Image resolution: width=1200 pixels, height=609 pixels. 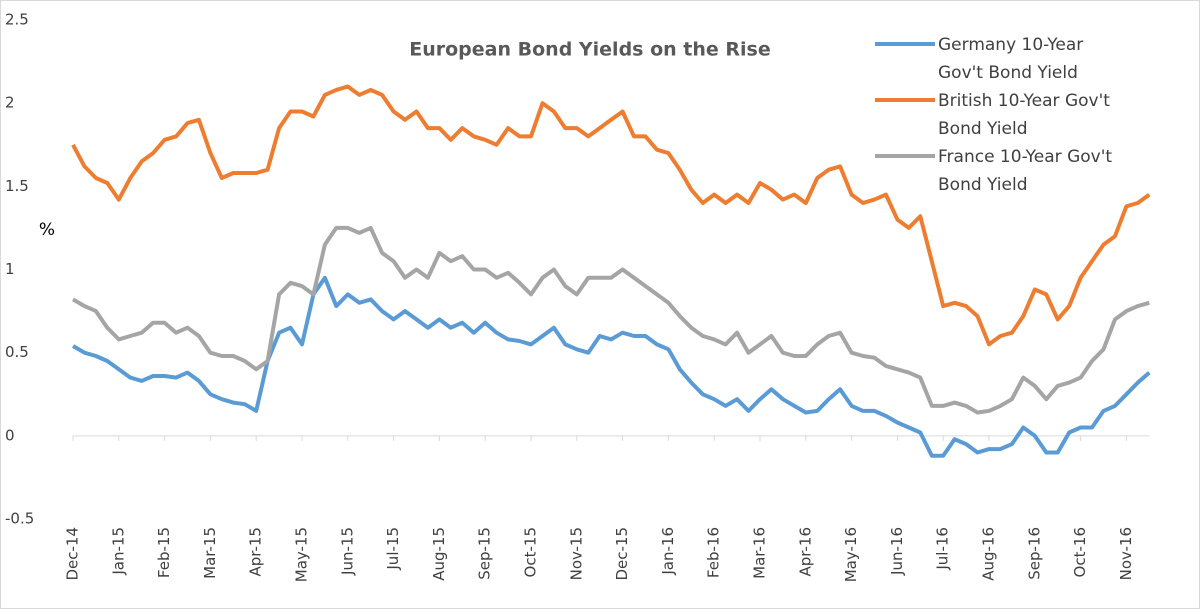 I want to click on legend-label: British 10-Year Gov't Bond Yield, so click(x=1024, y=115).